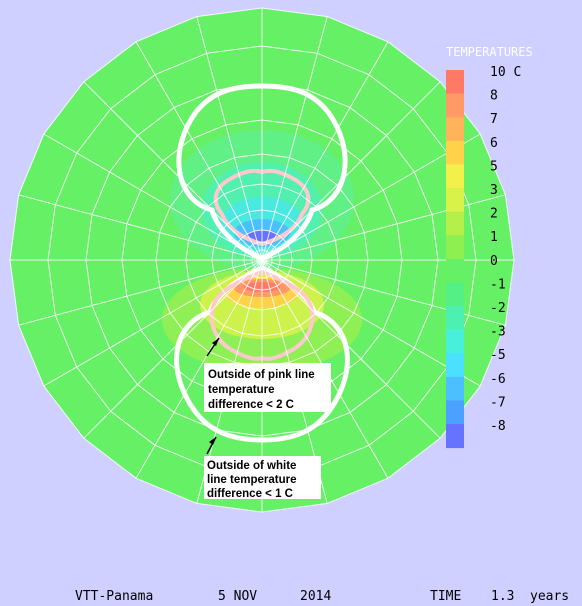  Describe the element at coordinates (237, 596) in the screenshot. I see `footer-date: 5 NOV` at that location.